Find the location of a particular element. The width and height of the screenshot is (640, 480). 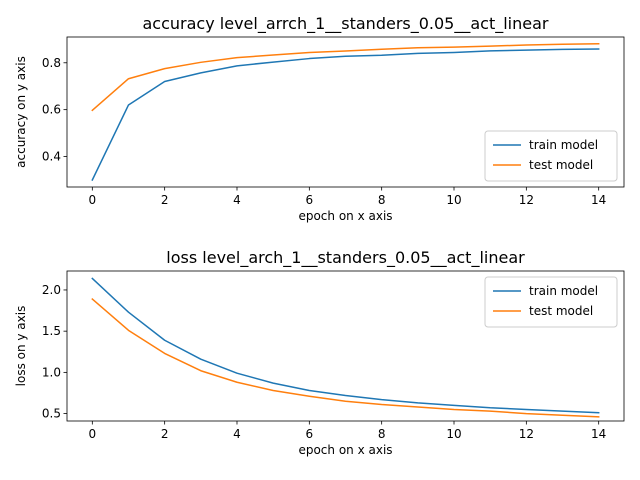

y-tick-label: 0.4 is located at coordinates (51, 157).